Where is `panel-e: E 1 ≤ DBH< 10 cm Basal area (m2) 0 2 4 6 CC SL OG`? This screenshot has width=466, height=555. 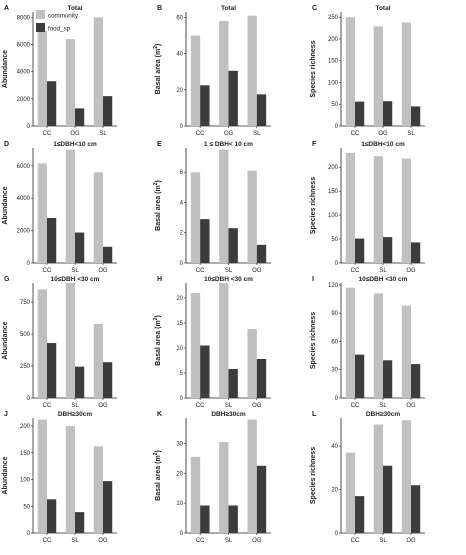 panel-e: E 1 ≤ DBH< 10 cm Basal area (m2) 0 2 4 6 CC SL OG is located at coordinates (212, 207).